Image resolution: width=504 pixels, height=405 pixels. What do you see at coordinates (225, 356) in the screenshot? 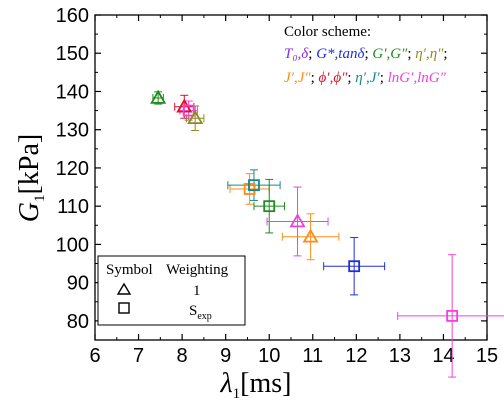
I see `x-tick-label: 9` at bounding box center [225, 356].